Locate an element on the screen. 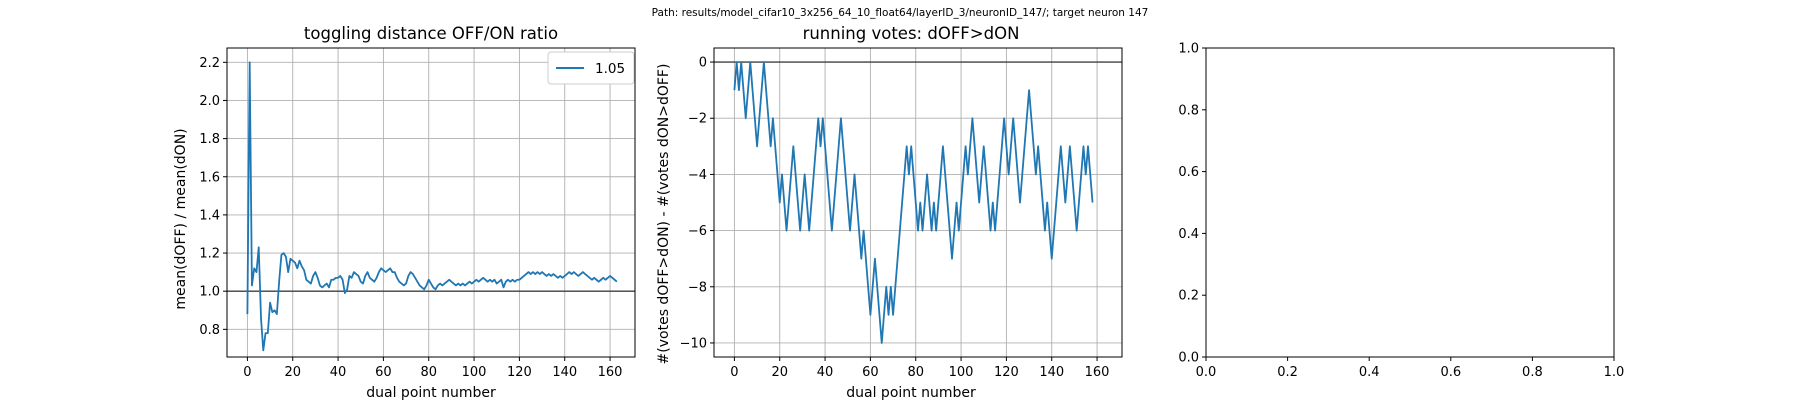 This screenshot has width=1800, height=400. empty-chart-ytick-label: 0.4 is located at coordinates (1188, 234).